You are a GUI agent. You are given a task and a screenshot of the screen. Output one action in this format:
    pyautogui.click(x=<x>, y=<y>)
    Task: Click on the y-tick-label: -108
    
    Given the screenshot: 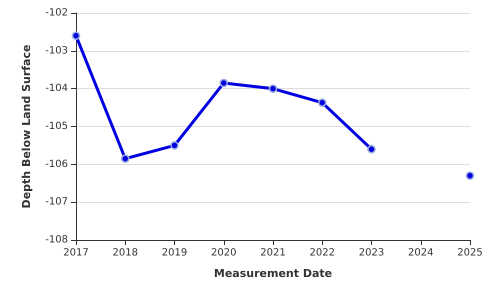 What is the action you would take?
    pyautogui.click(x=56, y=240)
    